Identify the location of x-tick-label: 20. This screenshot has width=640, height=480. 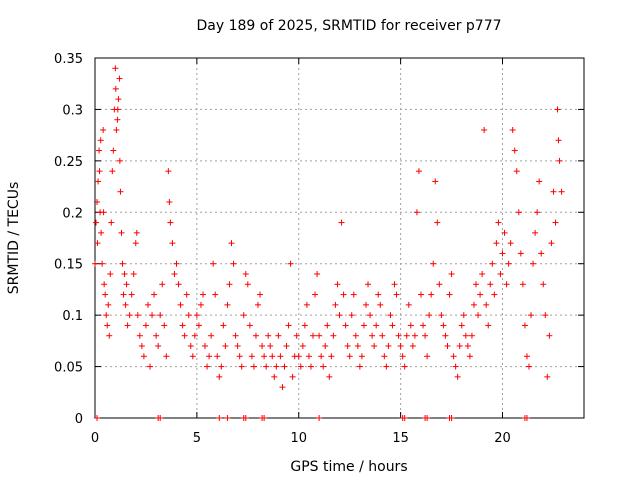
(502, 438).